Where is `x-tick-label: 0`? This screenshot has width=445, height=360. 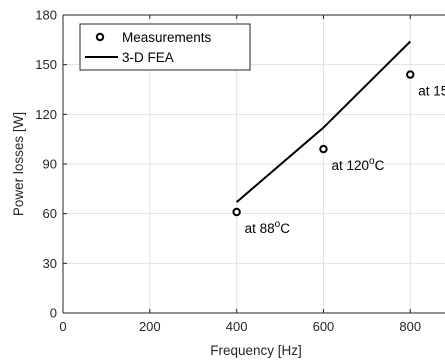 x-tick-label: 0 is located at coordinates (62, 326).